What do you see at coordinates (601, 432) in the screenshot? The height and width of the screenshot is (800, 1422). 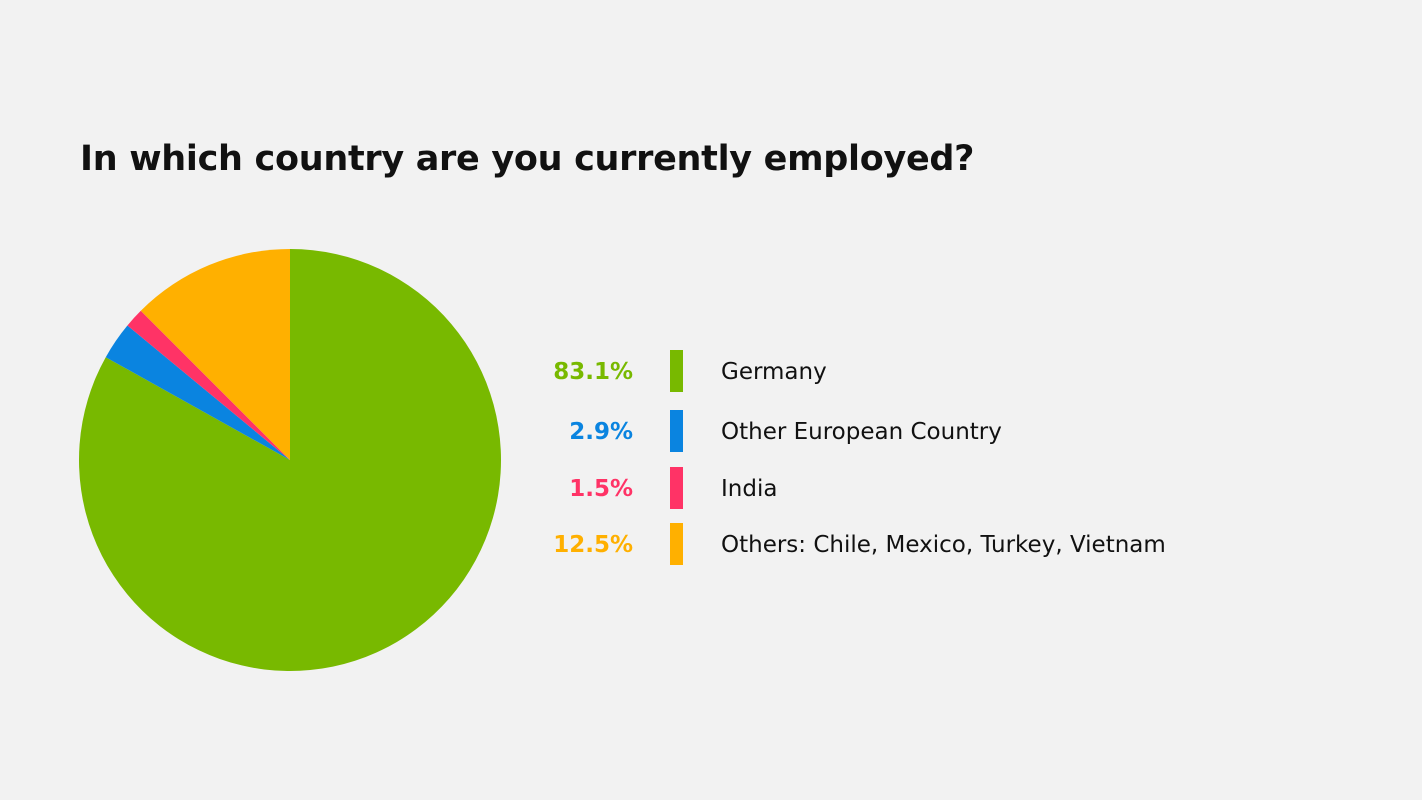 I see `legend-percentage: 2.9%` at bounding box center [601, 432].